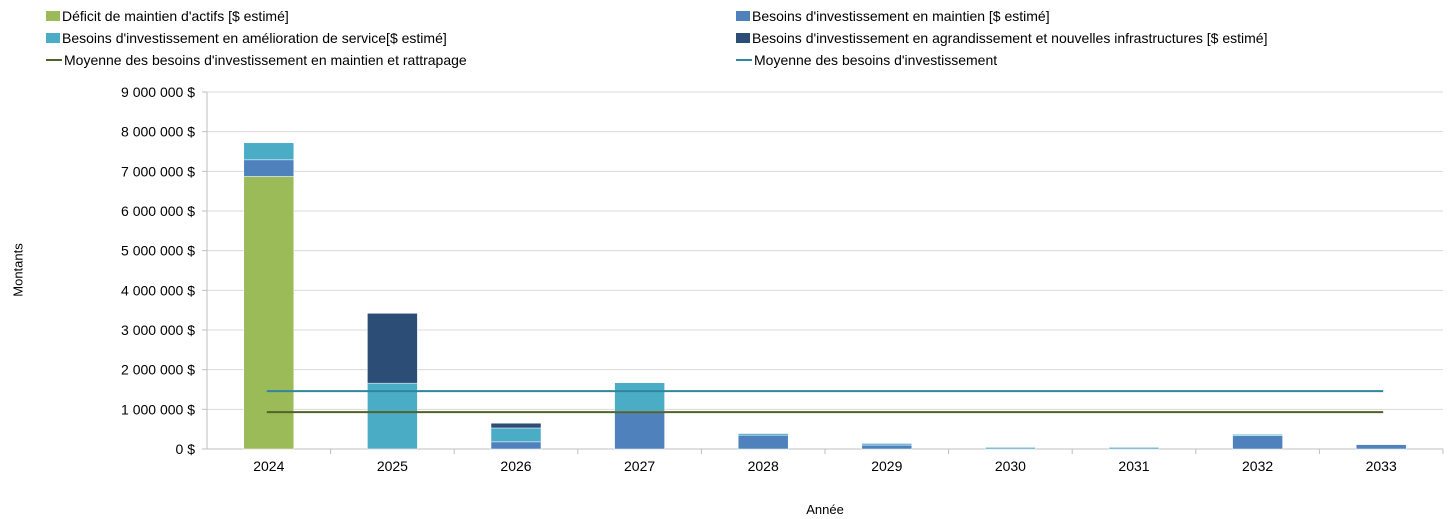  Describe the element at coordinates (53, 16) in the screenshot. I see `legend-swatch-deficit` at that location.